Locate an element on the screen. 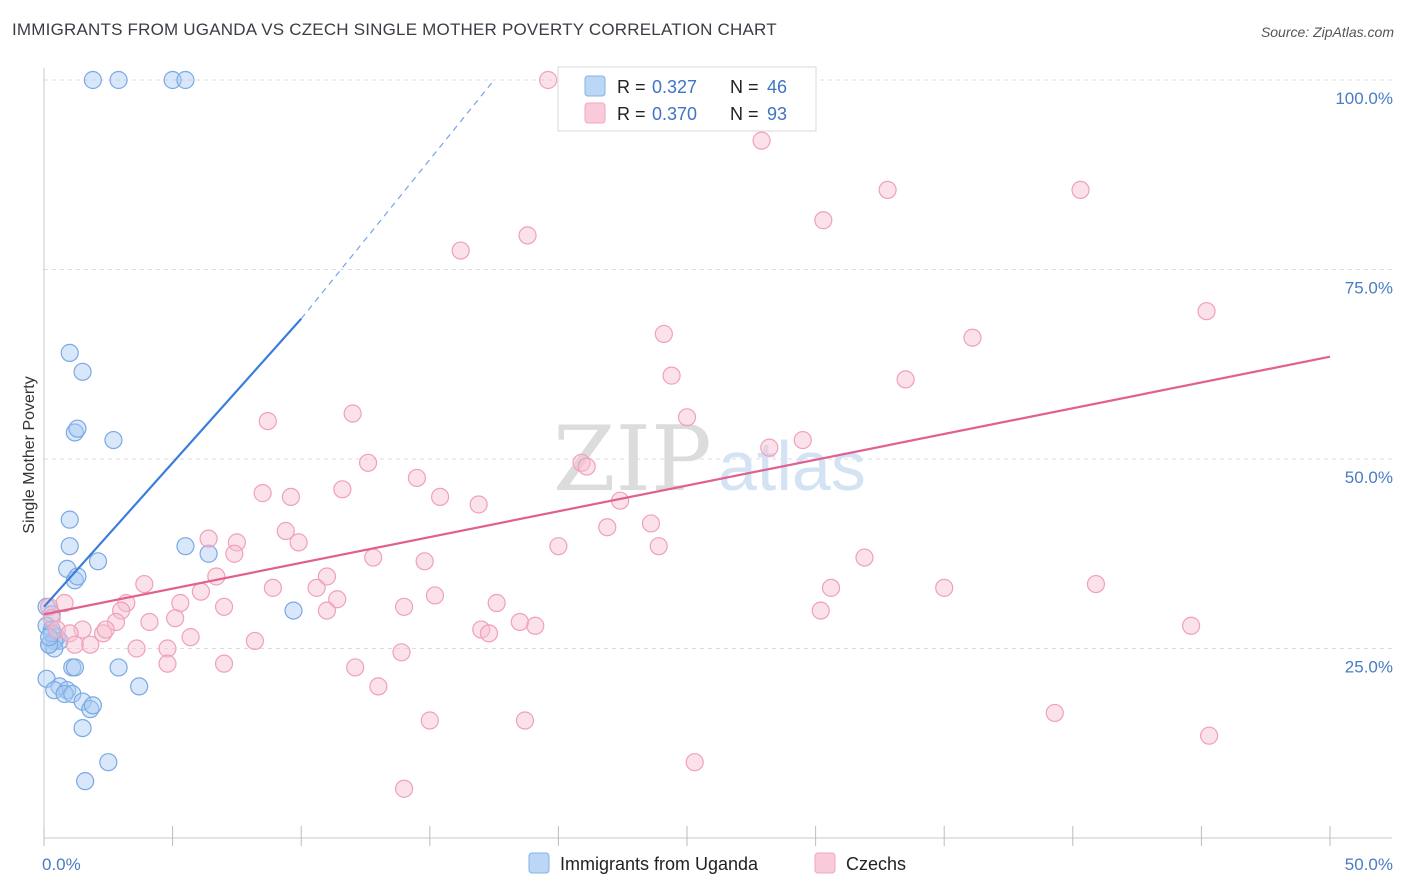  legend-r-label-1: R = is located at coordinates (631, 87).